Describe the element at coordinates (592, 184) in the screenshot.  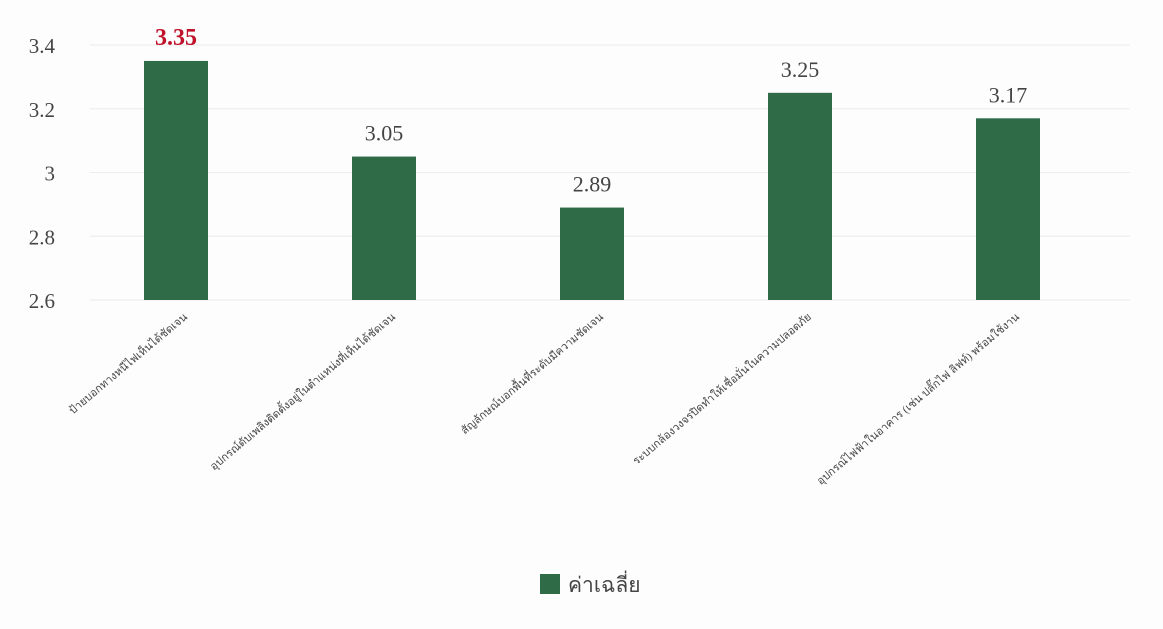
I see `value-label: 2.89` at that location.